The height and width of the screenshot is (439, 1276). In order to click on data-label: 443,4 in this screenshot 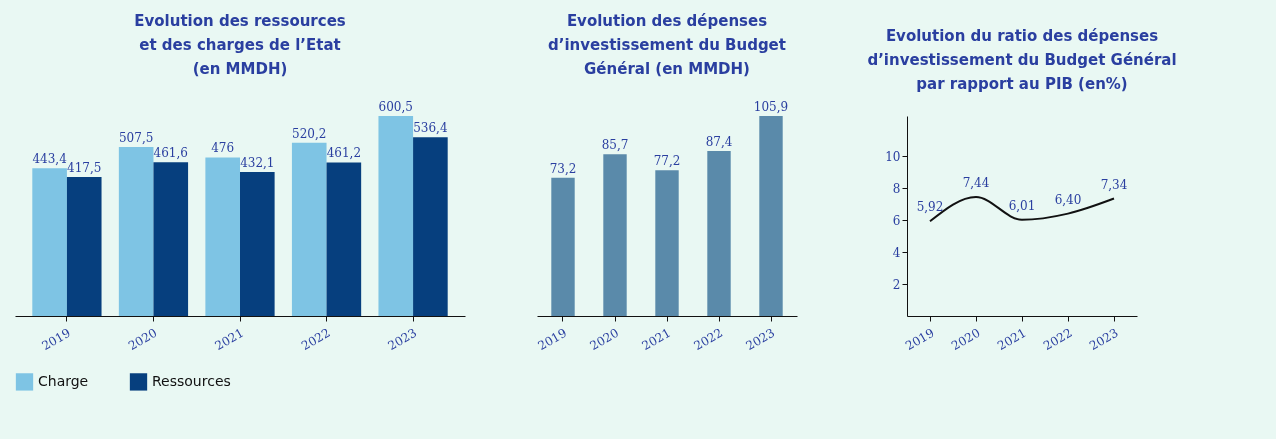, I will do `click(50, 159)`.